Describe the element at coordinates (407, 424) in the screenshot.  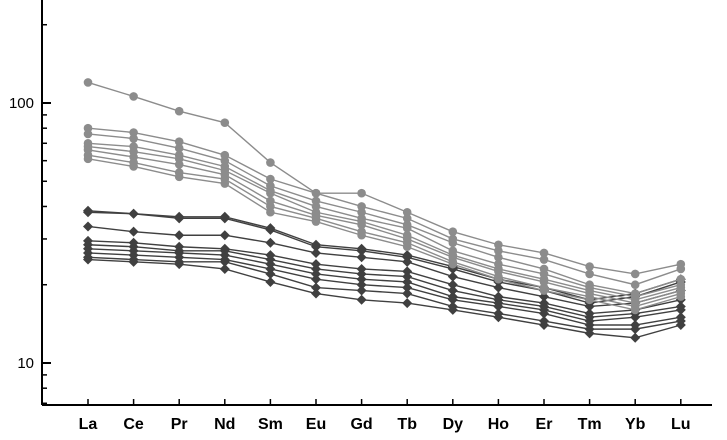
I see `x-tick-label-tb: Tb` at that location.